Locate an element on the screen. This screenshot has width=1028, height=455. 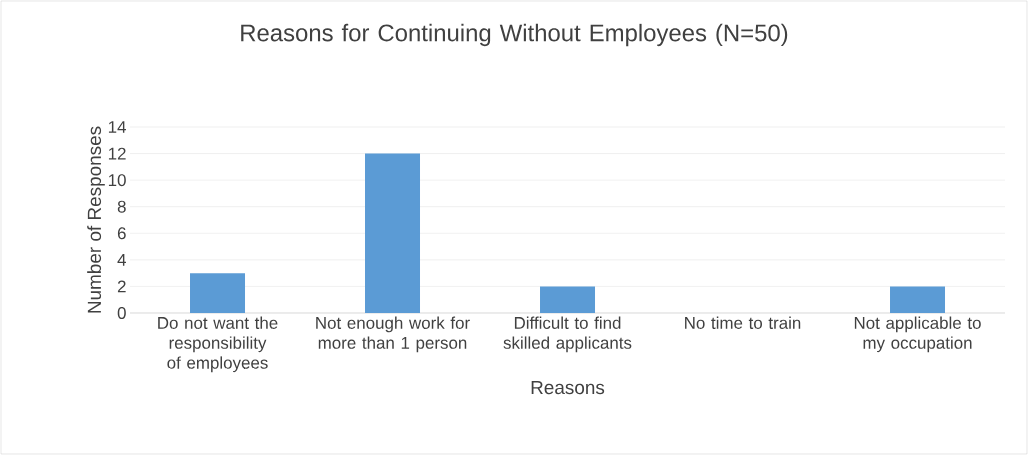
y-tick-label: 6 is located at coordinates (121, 233).